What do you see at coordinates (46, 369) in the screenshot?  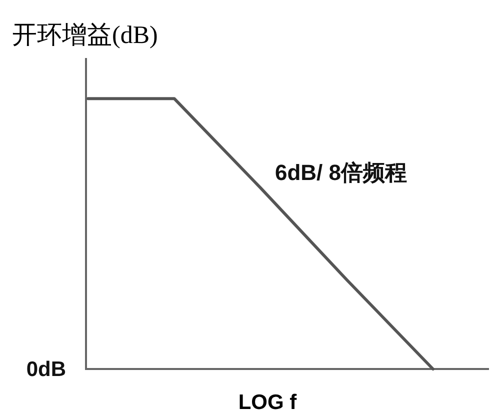 I see `text: 0dB` at bounding box center [46, 369].